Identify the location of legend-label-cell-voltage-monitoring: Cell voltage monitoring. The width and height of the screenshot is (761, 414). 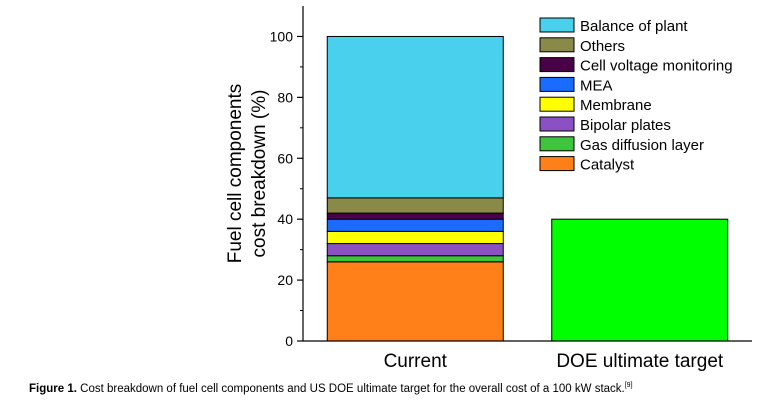
(656, 66).